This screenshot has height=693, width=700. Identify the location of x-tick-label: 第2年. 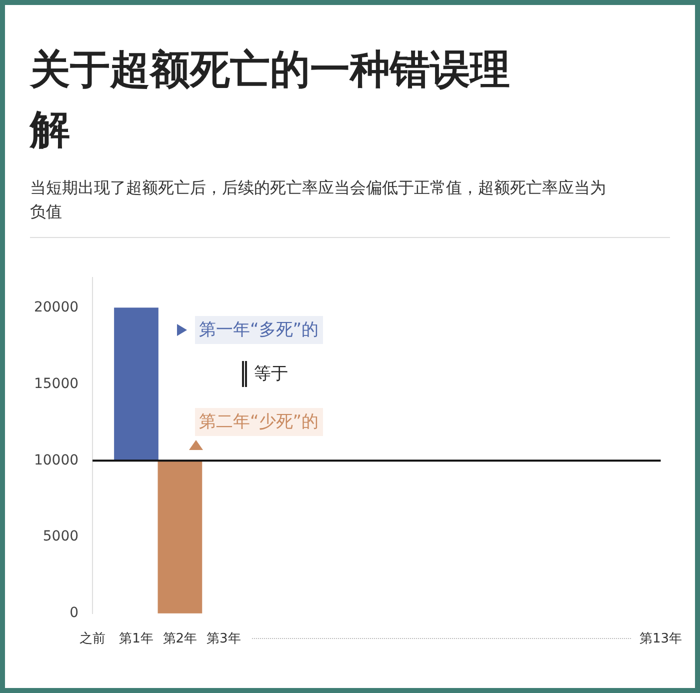
(180, 639).